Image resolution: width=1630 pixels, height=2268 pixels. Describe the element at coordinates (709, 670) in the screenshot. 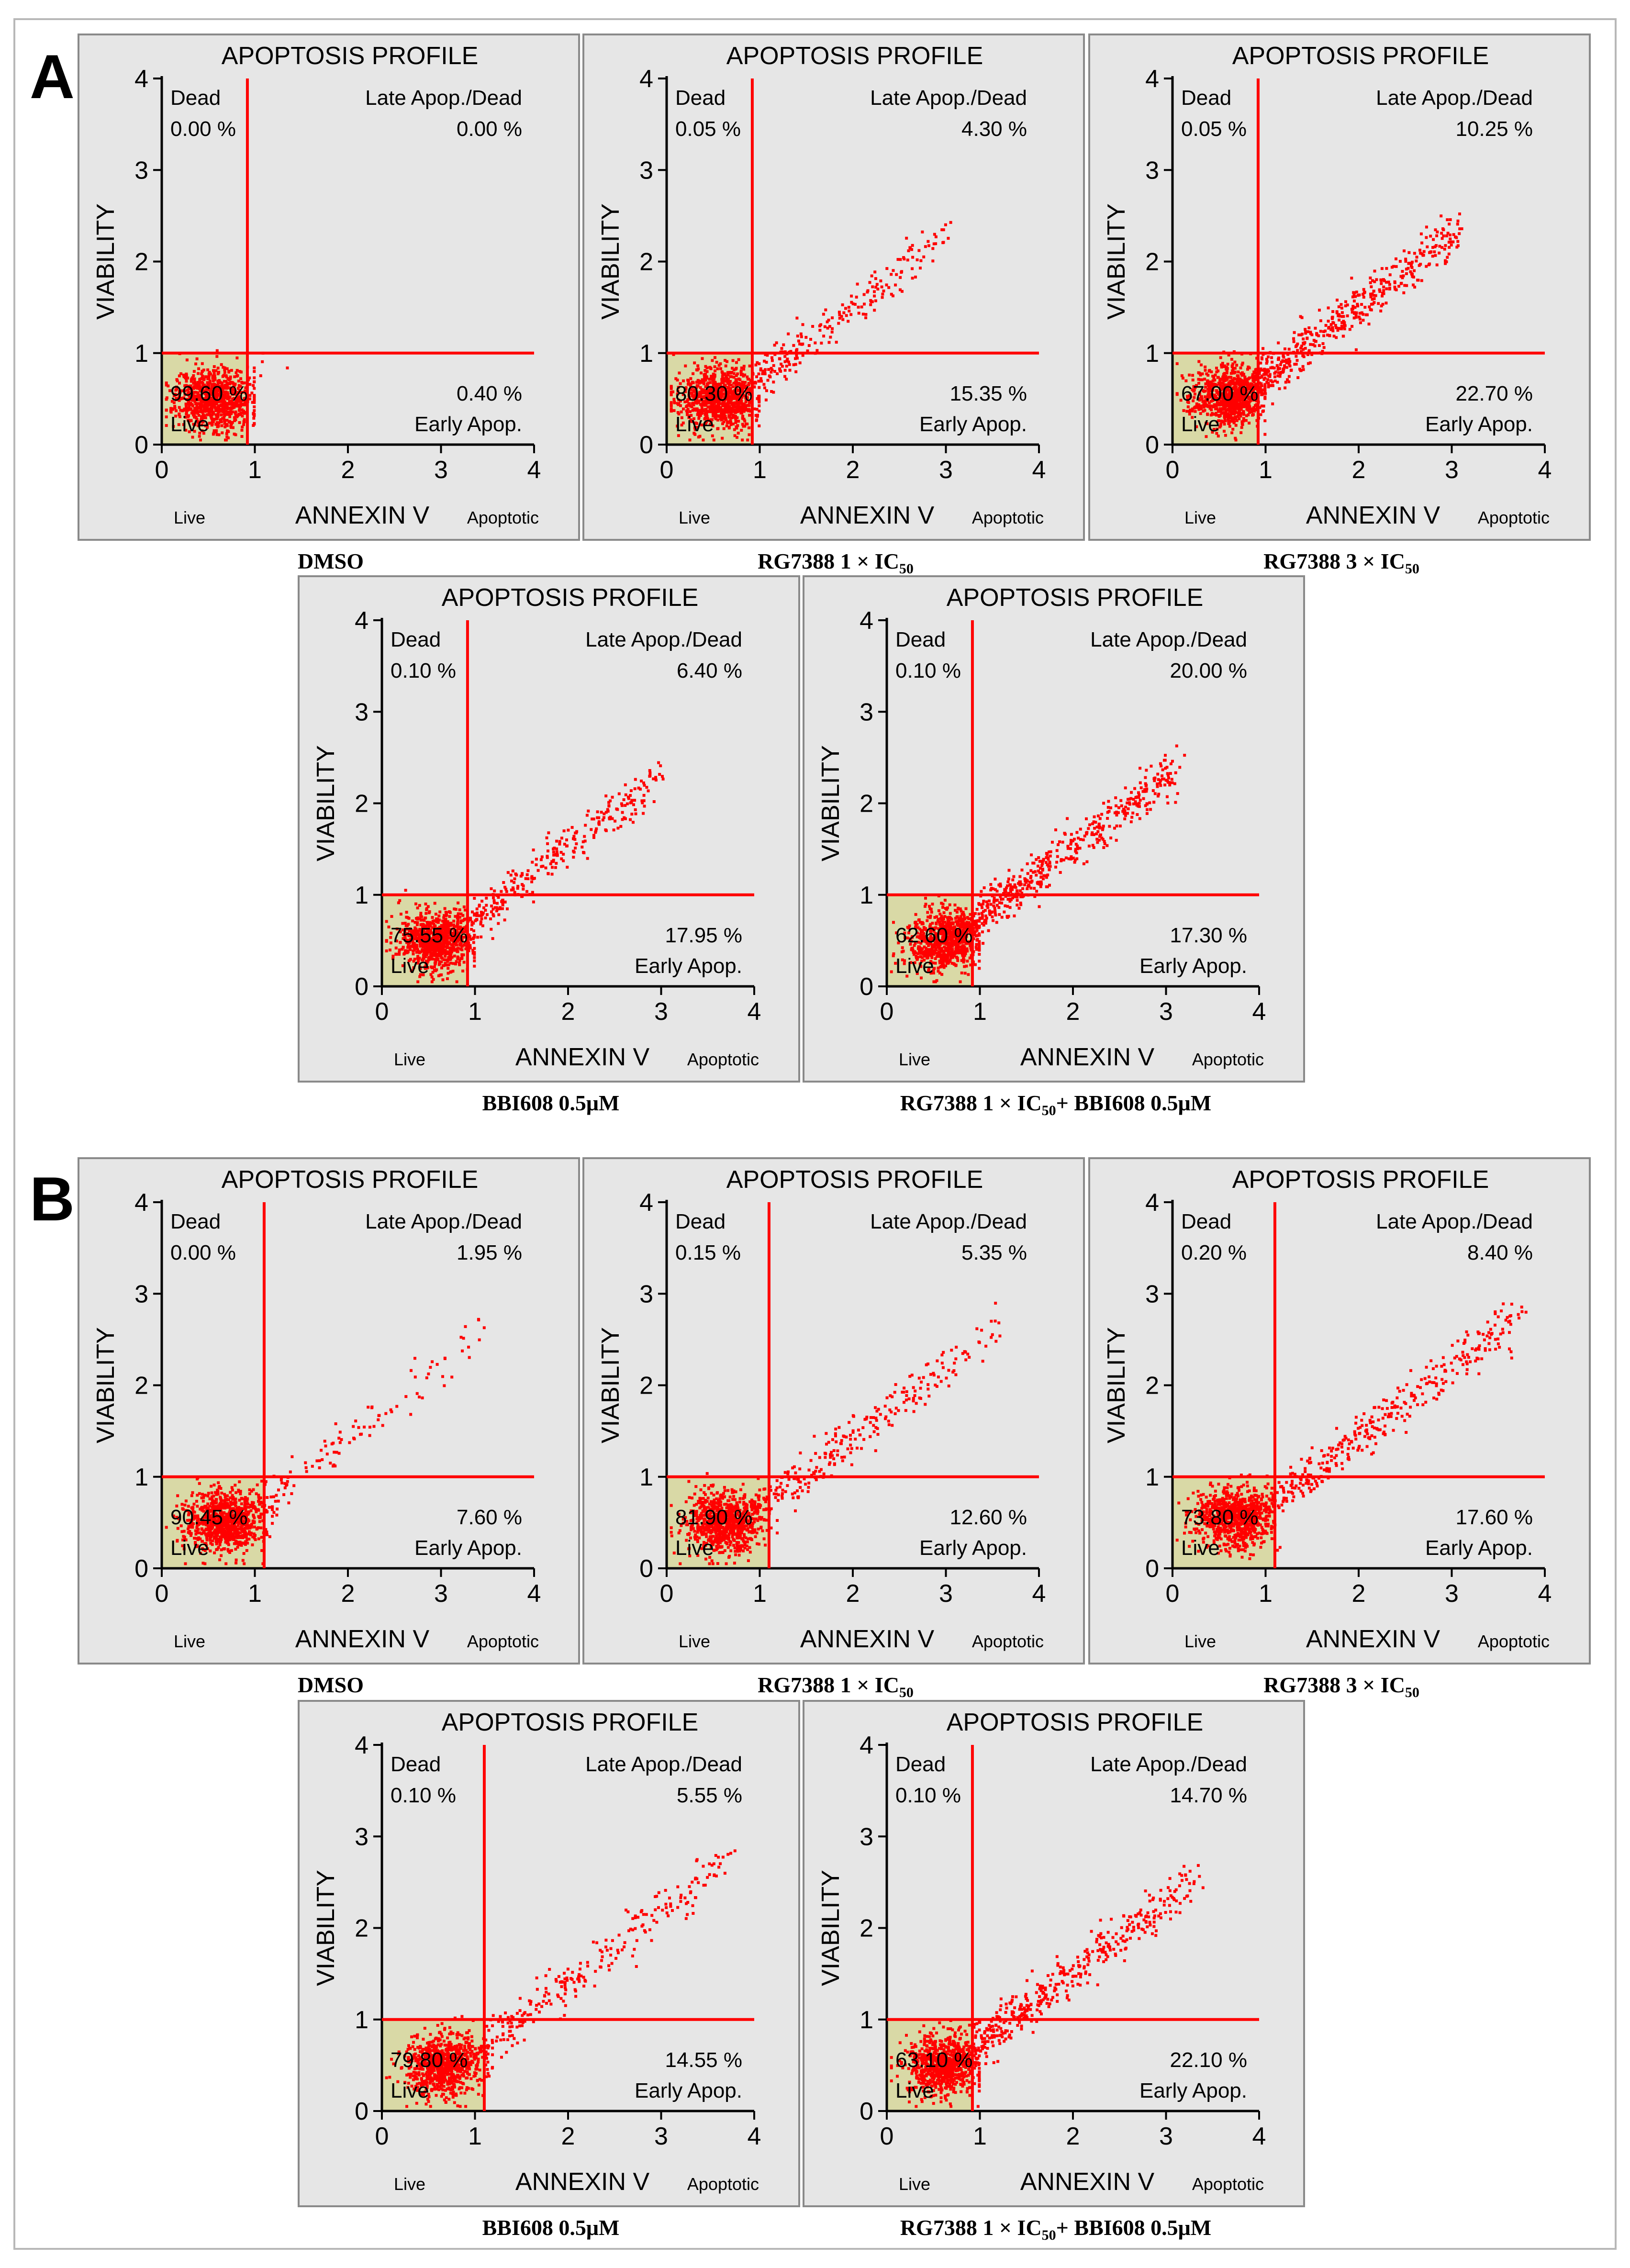

I see `late-apop-percent: 6.40 %` at that location.